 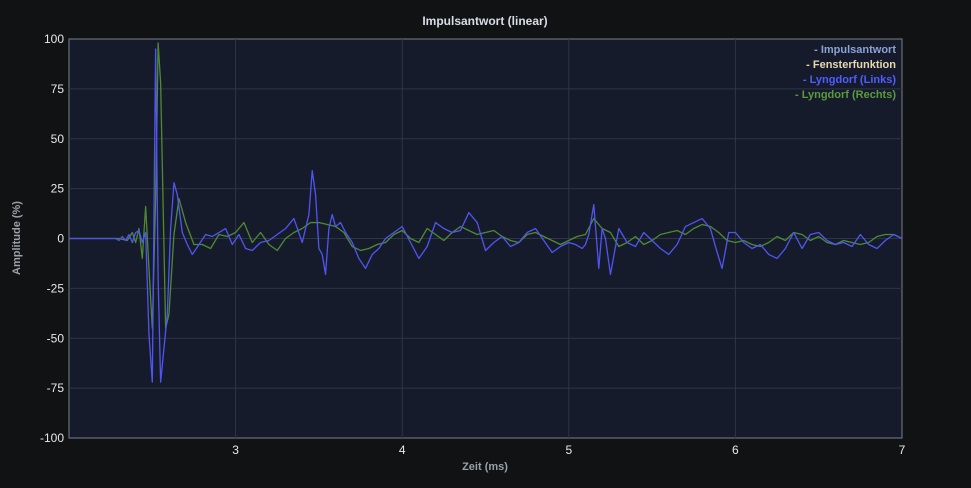 I want to click on legend-item: - Lyngdorf (Links), so click(x=849, y=80).